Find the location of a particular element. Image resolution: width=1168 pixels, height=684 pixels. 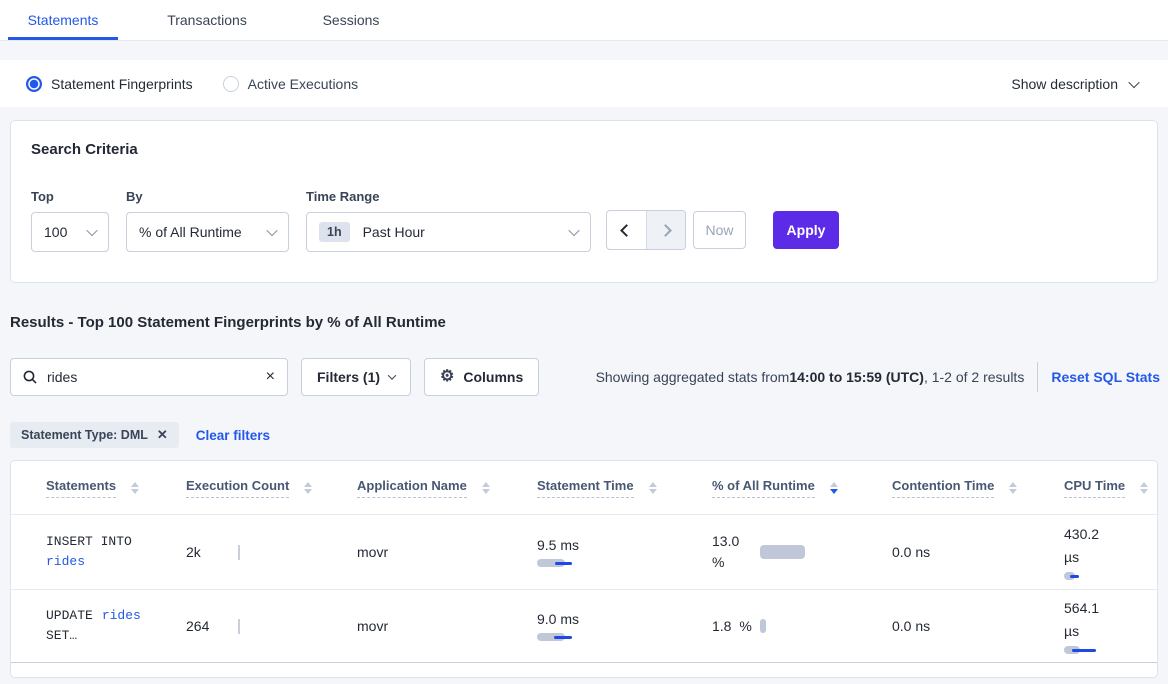

tab-transactions: Transactions is located at coordinates (207, 20).